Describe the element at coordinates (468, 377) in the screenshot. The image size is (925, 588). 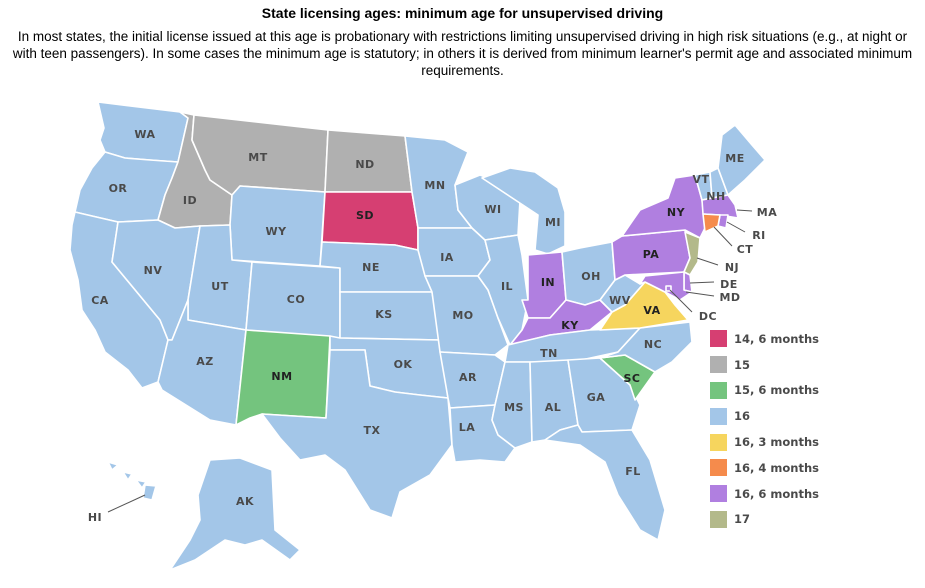
I see `state-label-AR: AR` at that location.